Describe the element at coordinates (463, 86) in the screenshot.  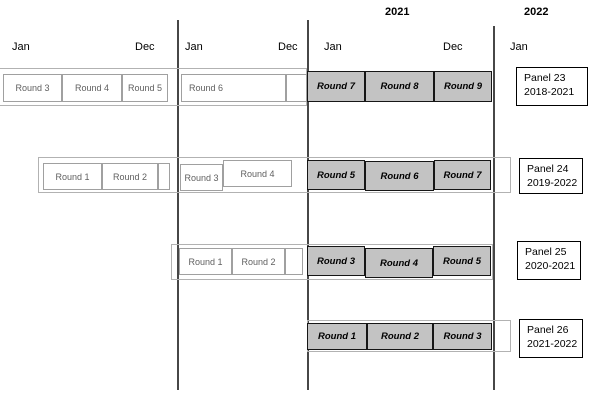
I see `round-box: Round 9` at that location.